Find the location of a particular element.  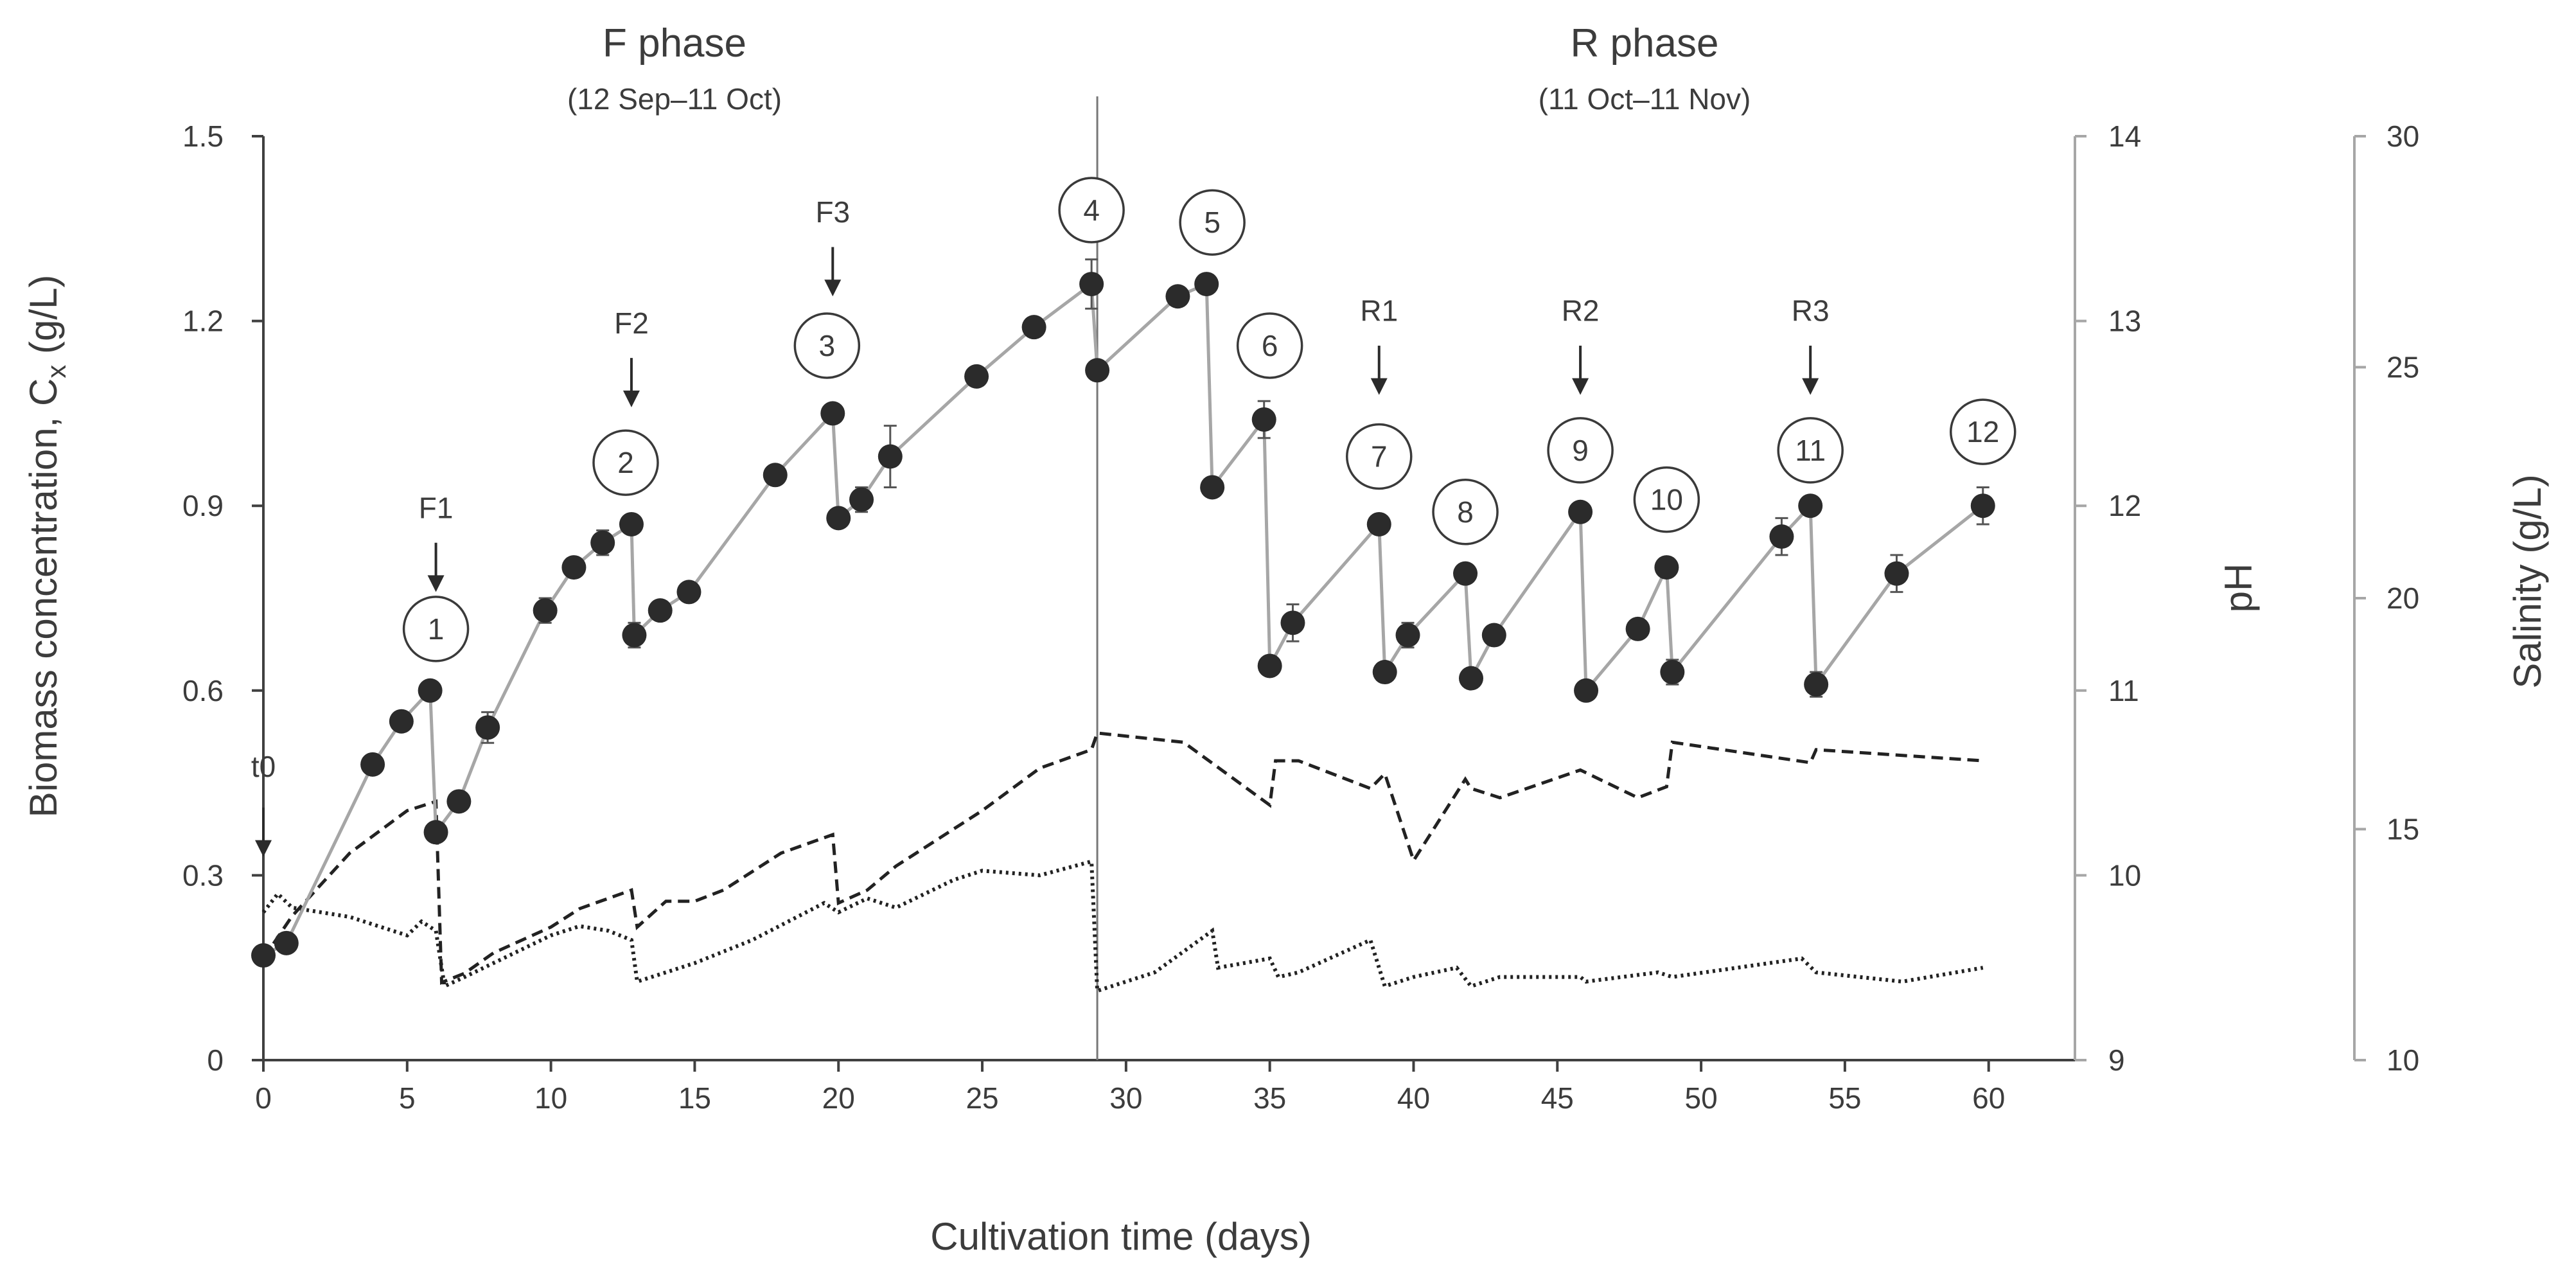

x-tick-label: 20 is located at coordinates (838, 1098).